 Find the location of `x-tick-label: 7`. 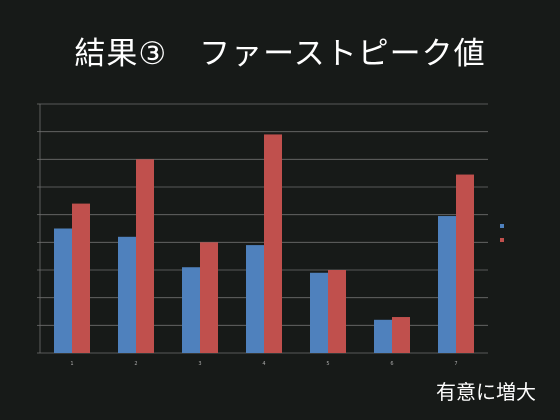

x-tick-label: 7 is located at coordinates (455, 364).